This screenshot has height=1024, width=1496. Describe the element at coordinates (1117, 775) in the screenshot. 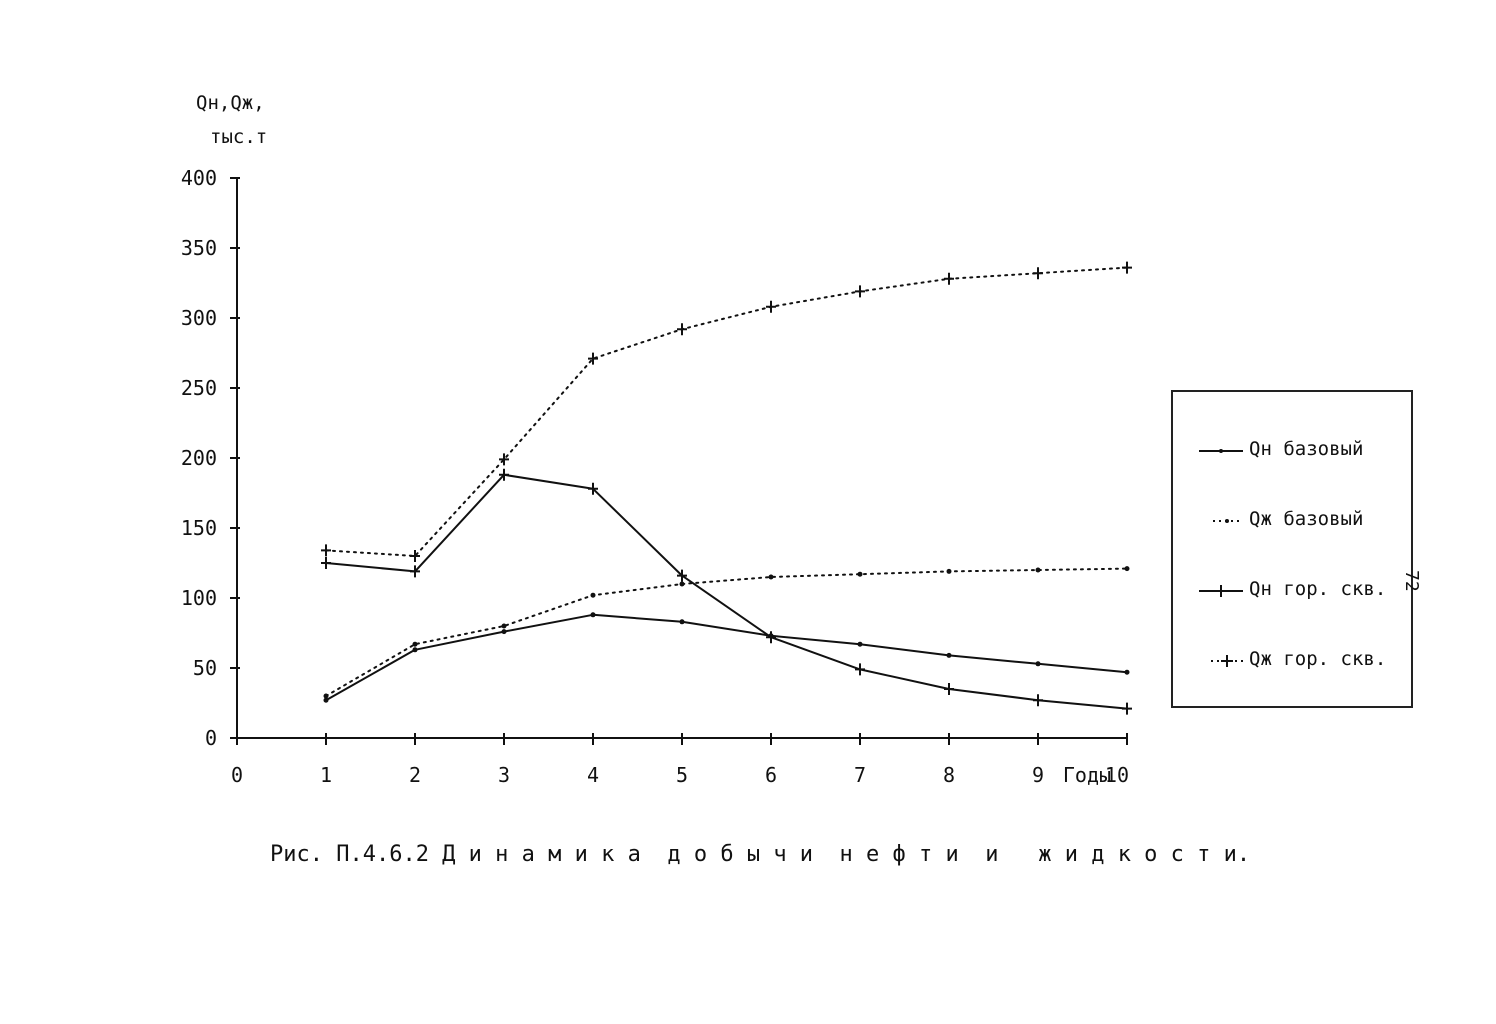

I see `x-tick-label-10: 10` at that location.